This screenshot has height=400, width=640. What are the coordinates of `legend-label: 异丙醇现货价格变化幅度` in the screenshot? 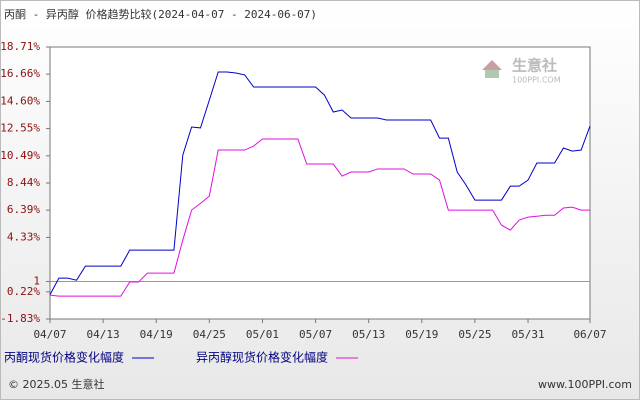 It's located at (262, 357).